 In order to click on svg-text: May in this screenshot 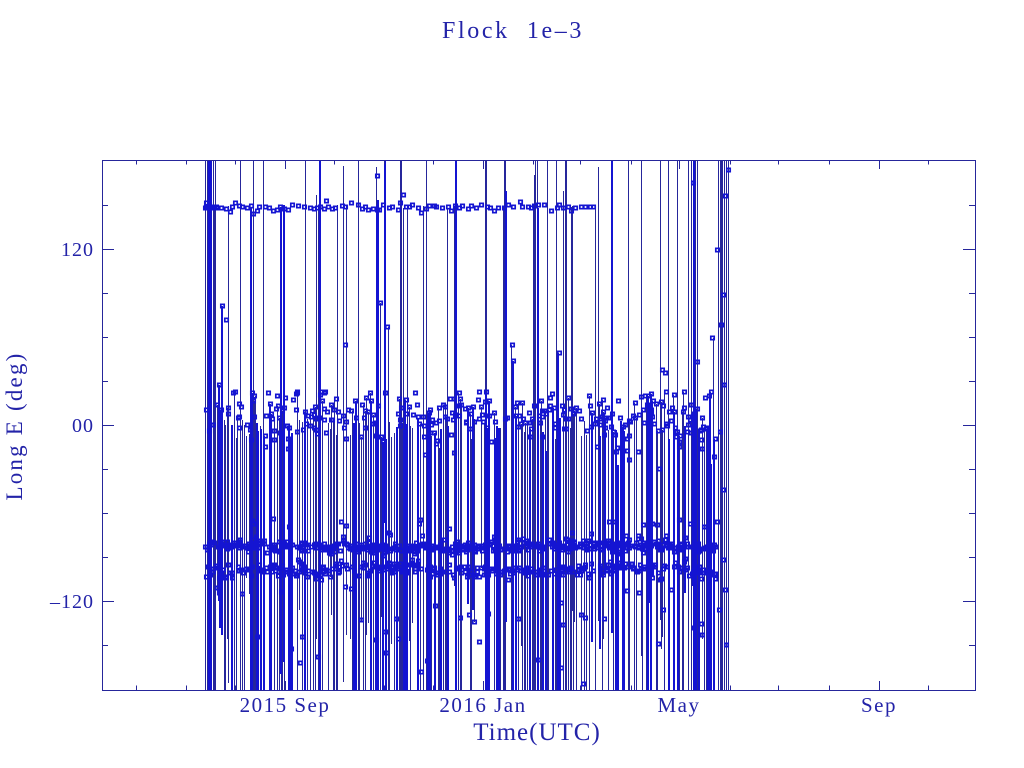, I will do `click(679, 705)`.